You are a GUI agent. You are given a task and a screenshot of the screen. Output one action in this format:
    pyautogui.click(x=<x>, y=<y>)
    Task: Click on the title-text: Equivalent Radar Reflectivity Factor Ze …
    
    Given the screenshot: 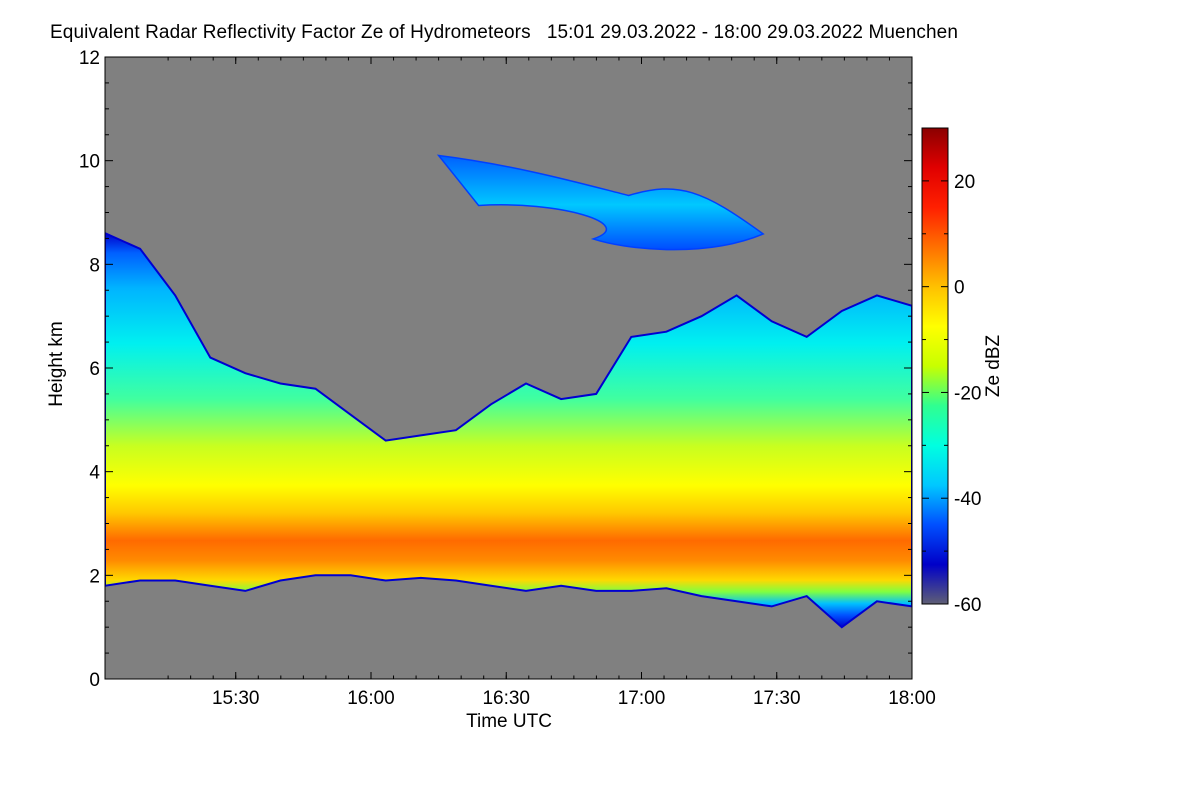 What is the action you would take?
    pyautogui.click(x=290, y=32)
    